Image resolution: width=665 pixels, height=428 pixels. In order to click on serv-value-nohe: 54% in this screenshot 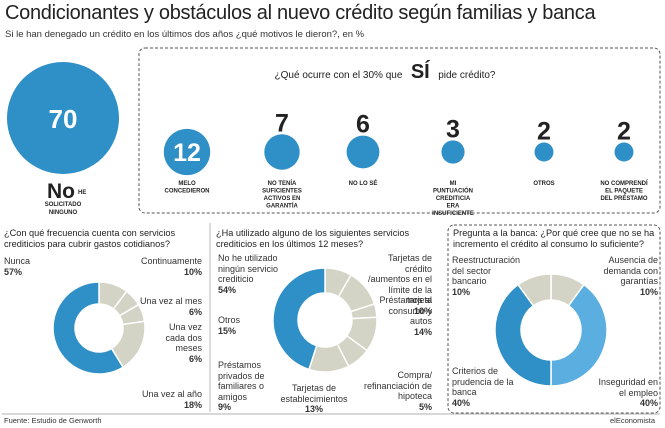, I will do `click(227, 289)`.